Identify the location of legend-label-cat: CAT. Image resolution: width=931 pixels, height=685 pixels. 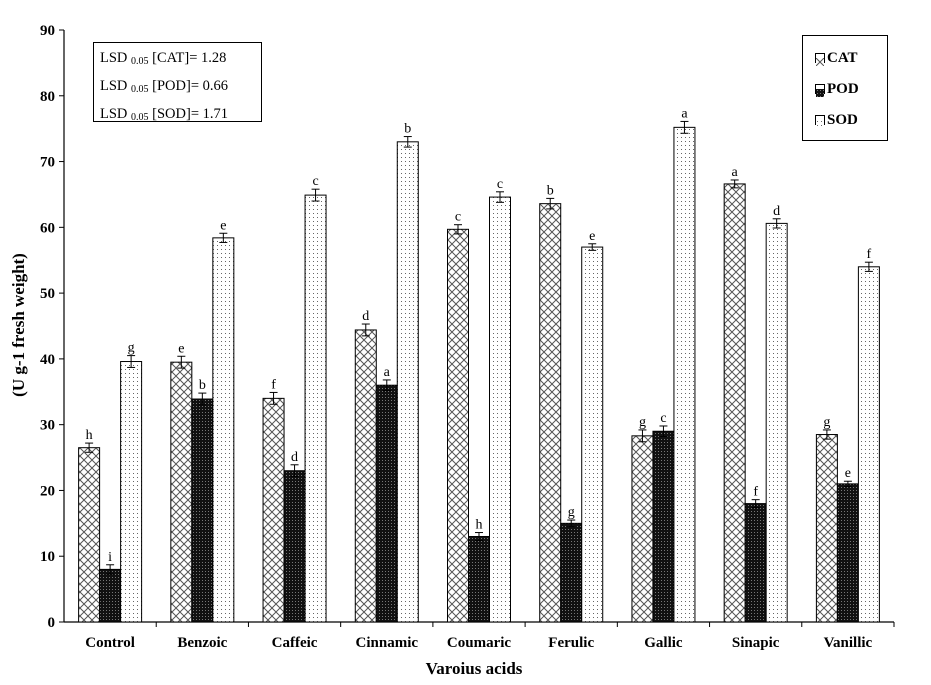
(842, 57).